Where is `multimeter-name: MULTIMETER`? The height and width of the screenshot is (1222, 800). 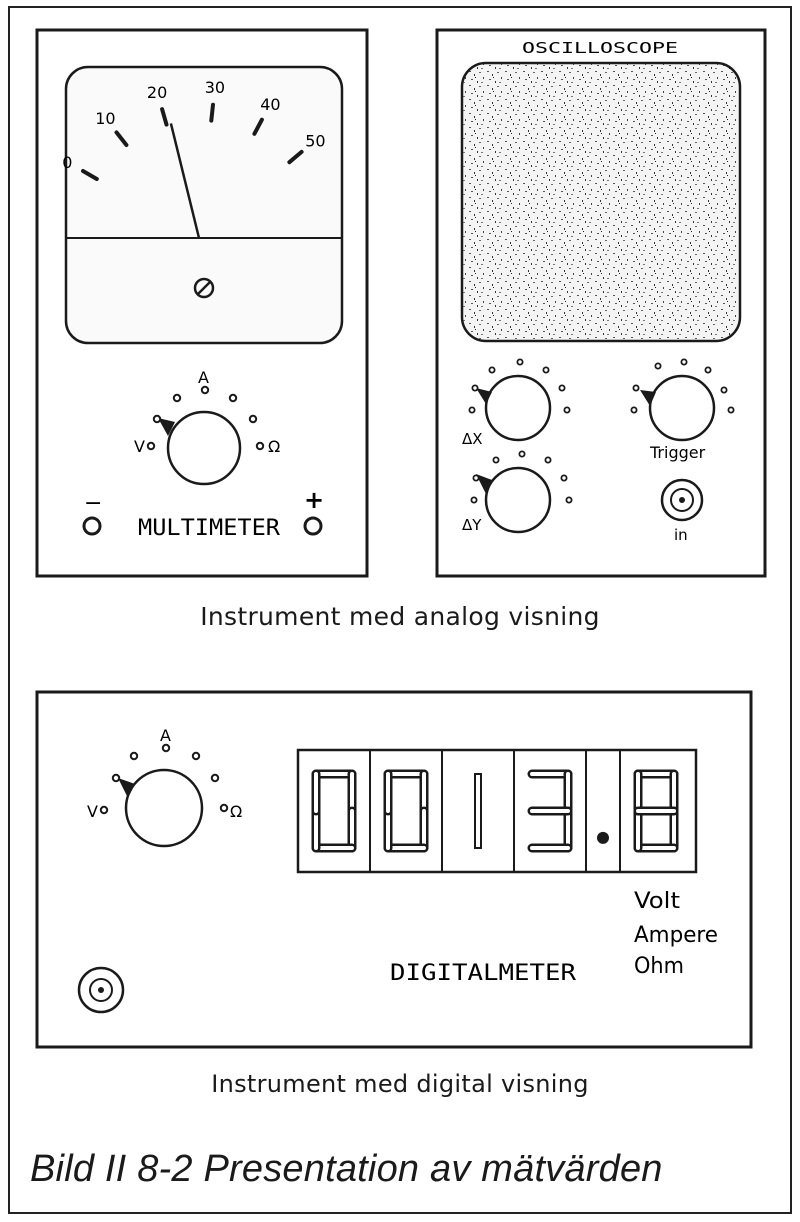
multimeter-name: MULTIMETER is located at coordinates (209, 528).